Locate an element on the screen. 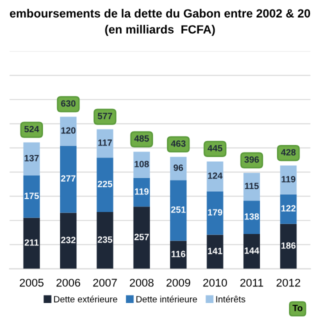  data-label: 277 is located at coordinates (68, 178).